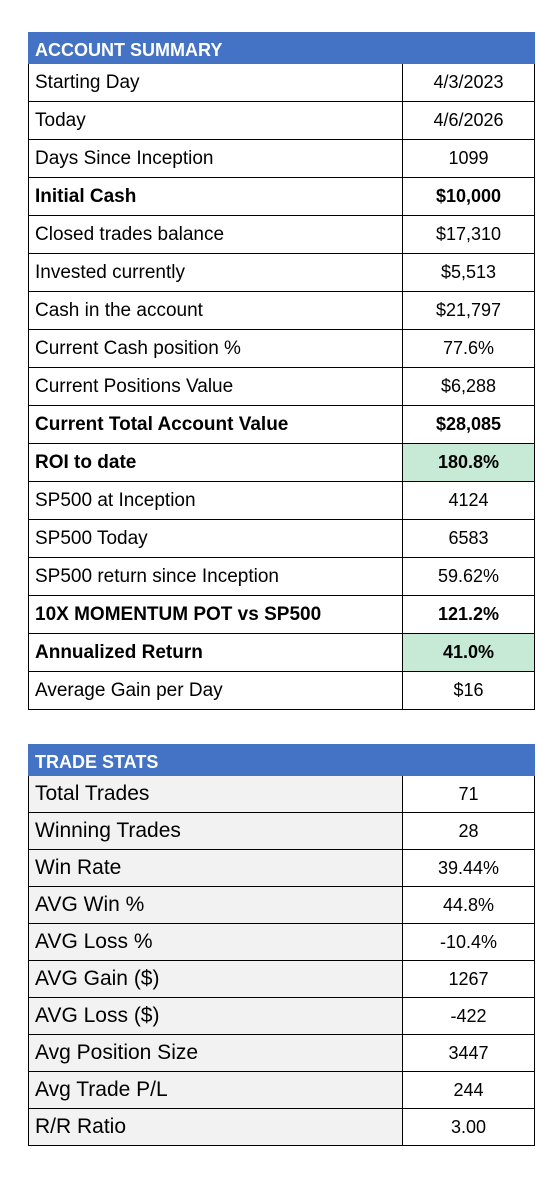  I want to click on stats-row-avg-win-pct: AVG Win % 44.8%, so click(282, 905).